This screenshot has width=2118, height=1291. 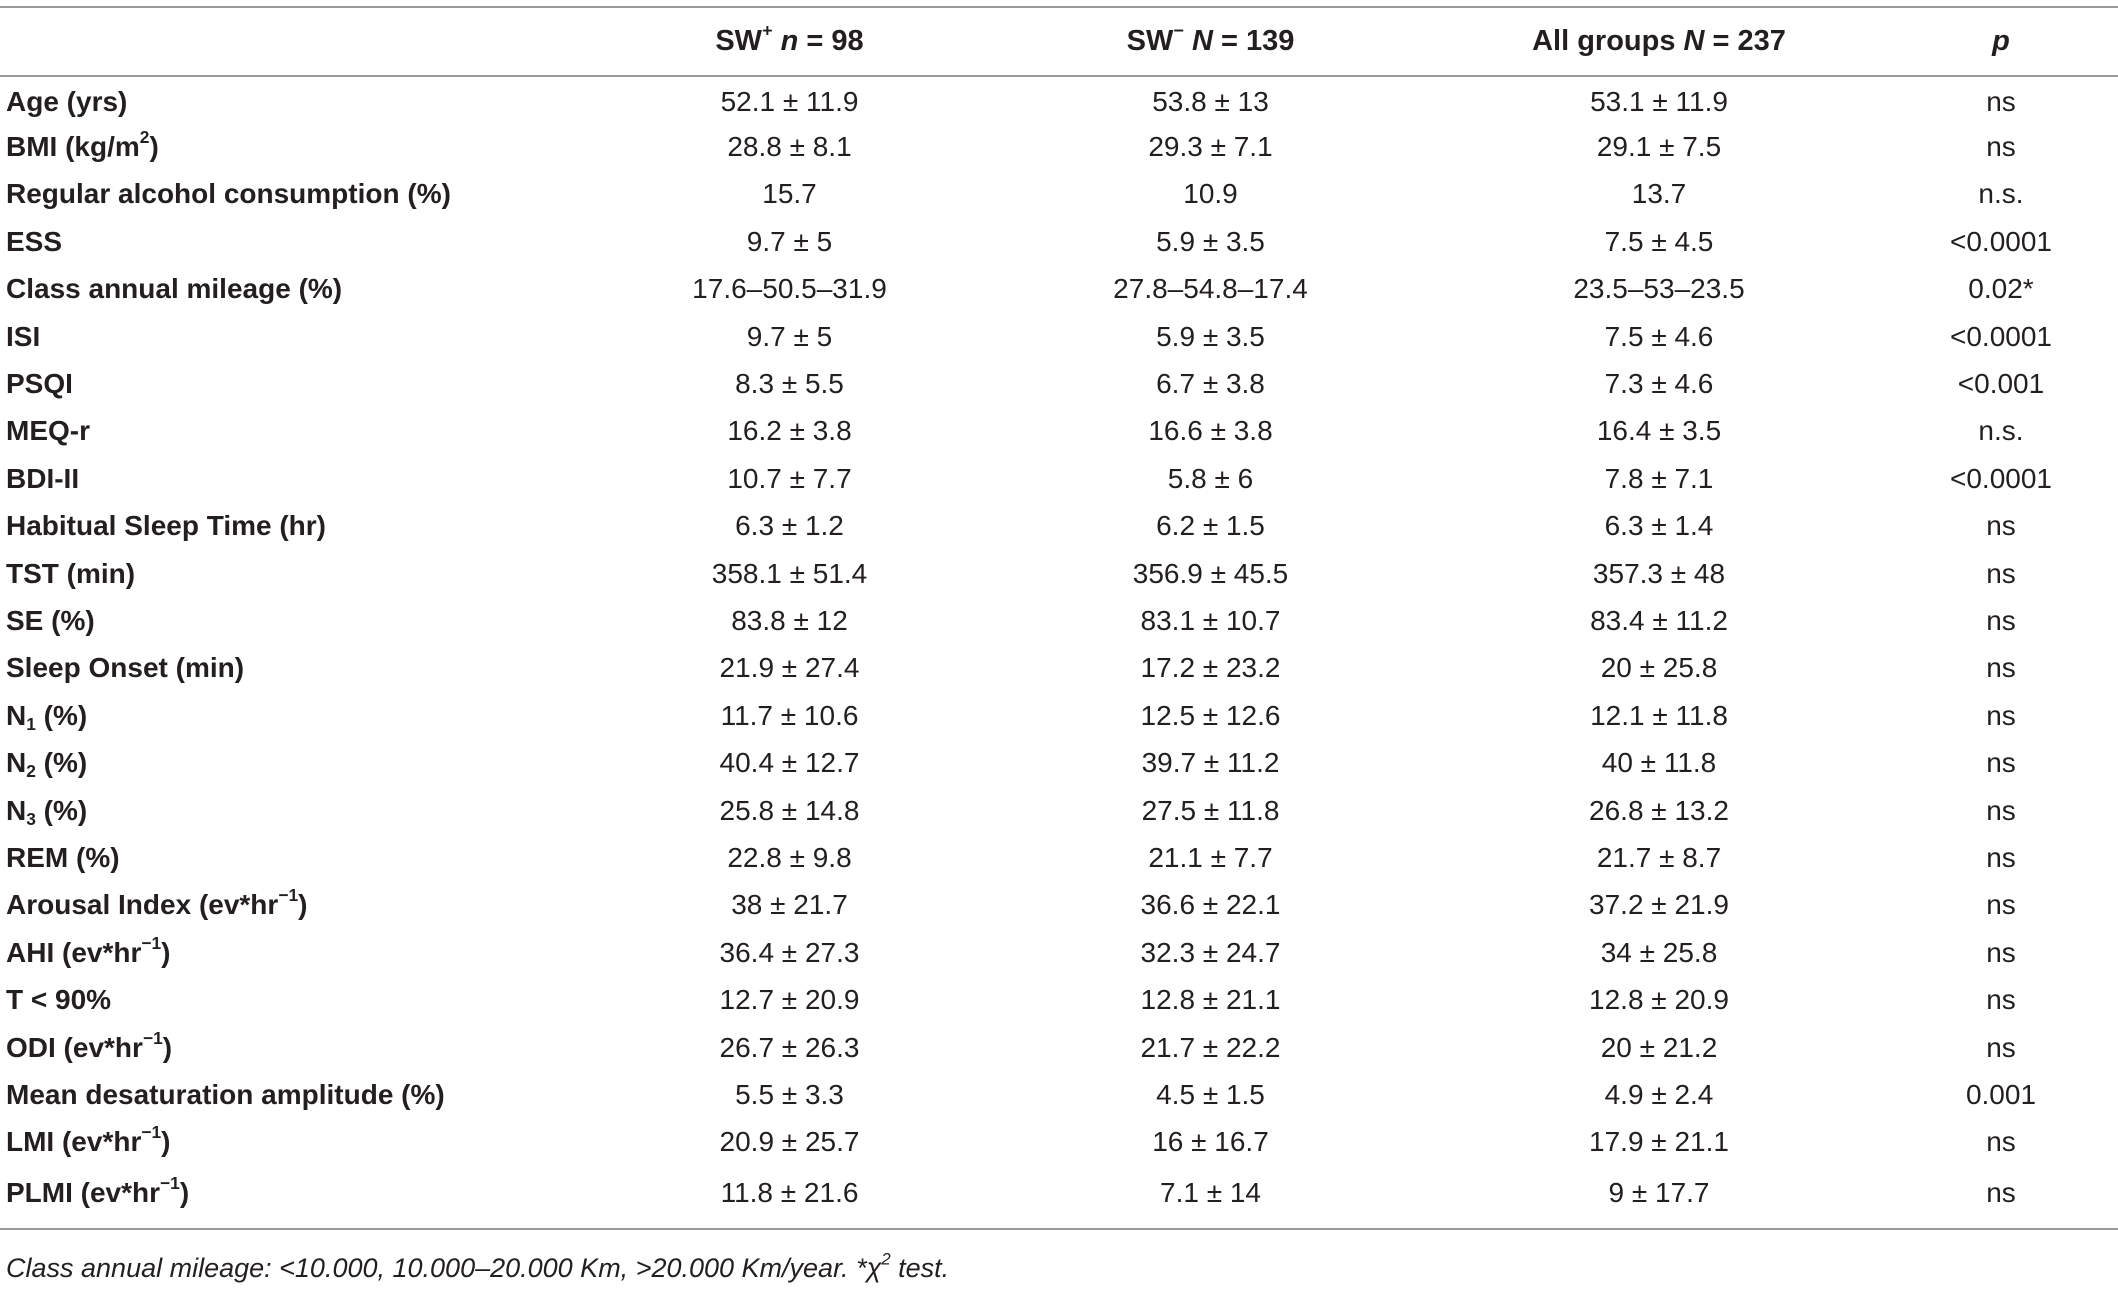 What do you see at coordinates (789, 526) in the screenshot?
I see `cell-sw-plus: 6.3 ± 1.2` at bounding box center [789, 526].